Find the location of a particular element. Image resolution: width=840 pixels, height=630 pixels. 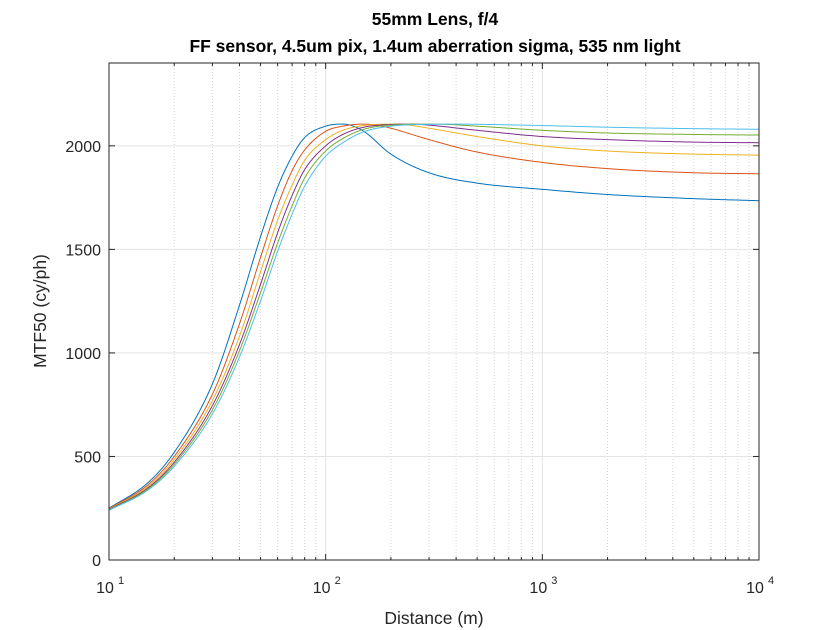

y-tick-label: 0 is located at coordinates (96, 561).